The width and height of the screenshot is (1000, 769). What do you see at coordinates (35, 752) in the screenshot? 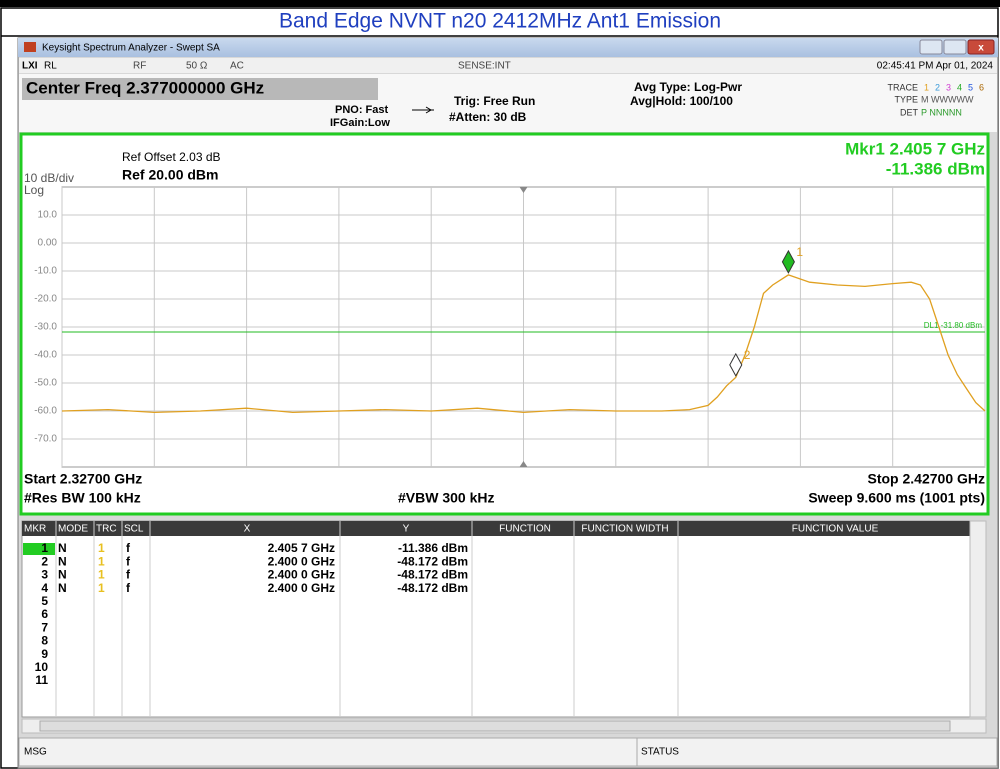
I see `msg-label: MSG` at bounding box center [35, 752].